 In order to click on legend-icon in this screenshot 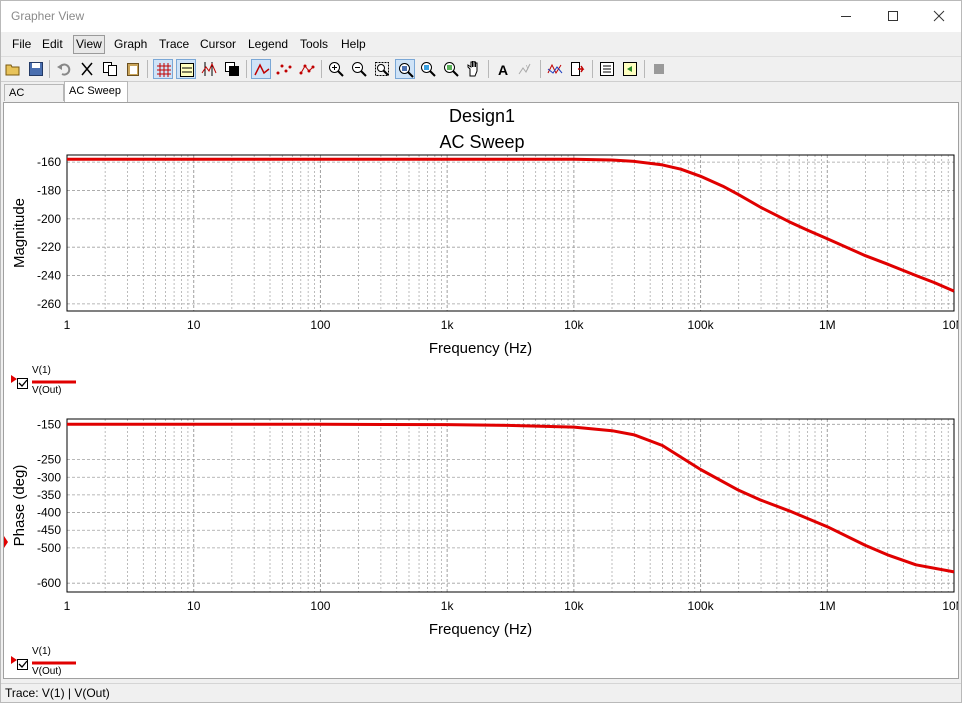, I will do `click(187, 70)`.